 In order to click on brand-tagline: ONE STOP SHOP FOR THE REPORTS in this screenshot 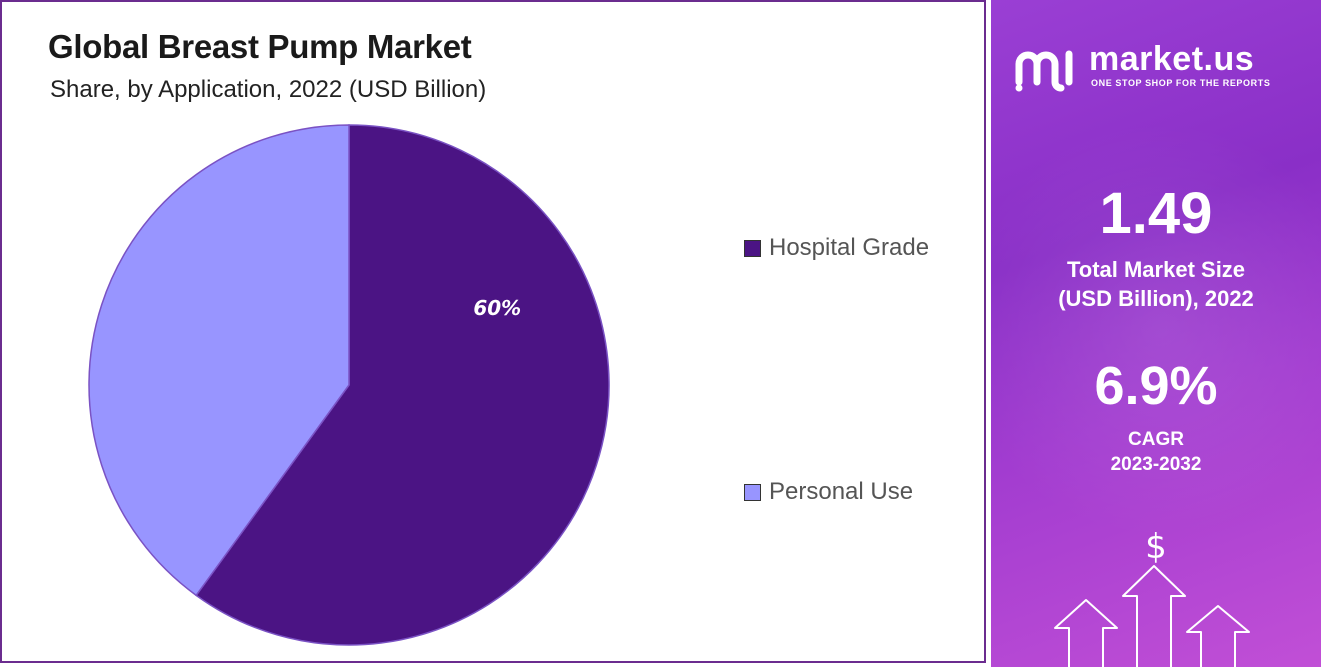, I will do `click(1181, 83)`.